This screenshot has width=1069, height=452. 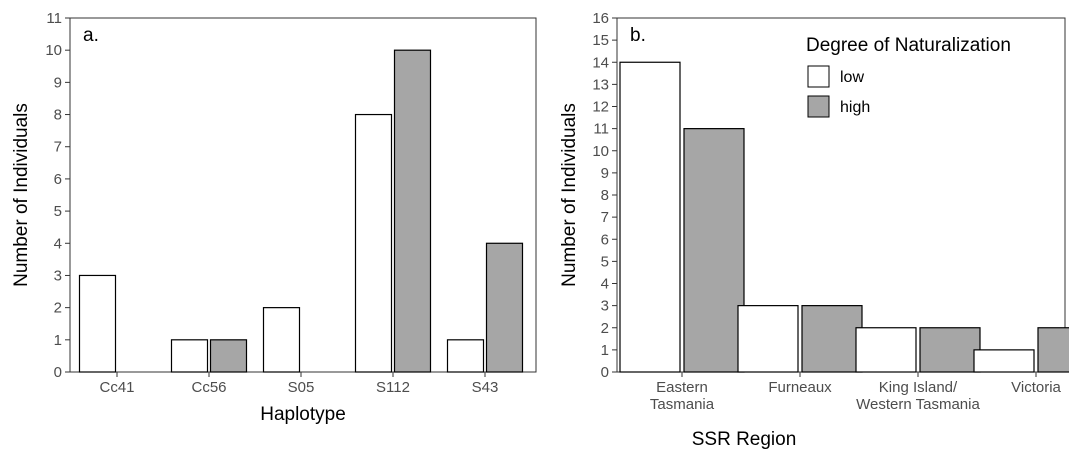 What do you see at coordinates (303, 414) in the screenshot?
I see `panel-a-x-title: Haplotype` at bounding box center [303, 414].